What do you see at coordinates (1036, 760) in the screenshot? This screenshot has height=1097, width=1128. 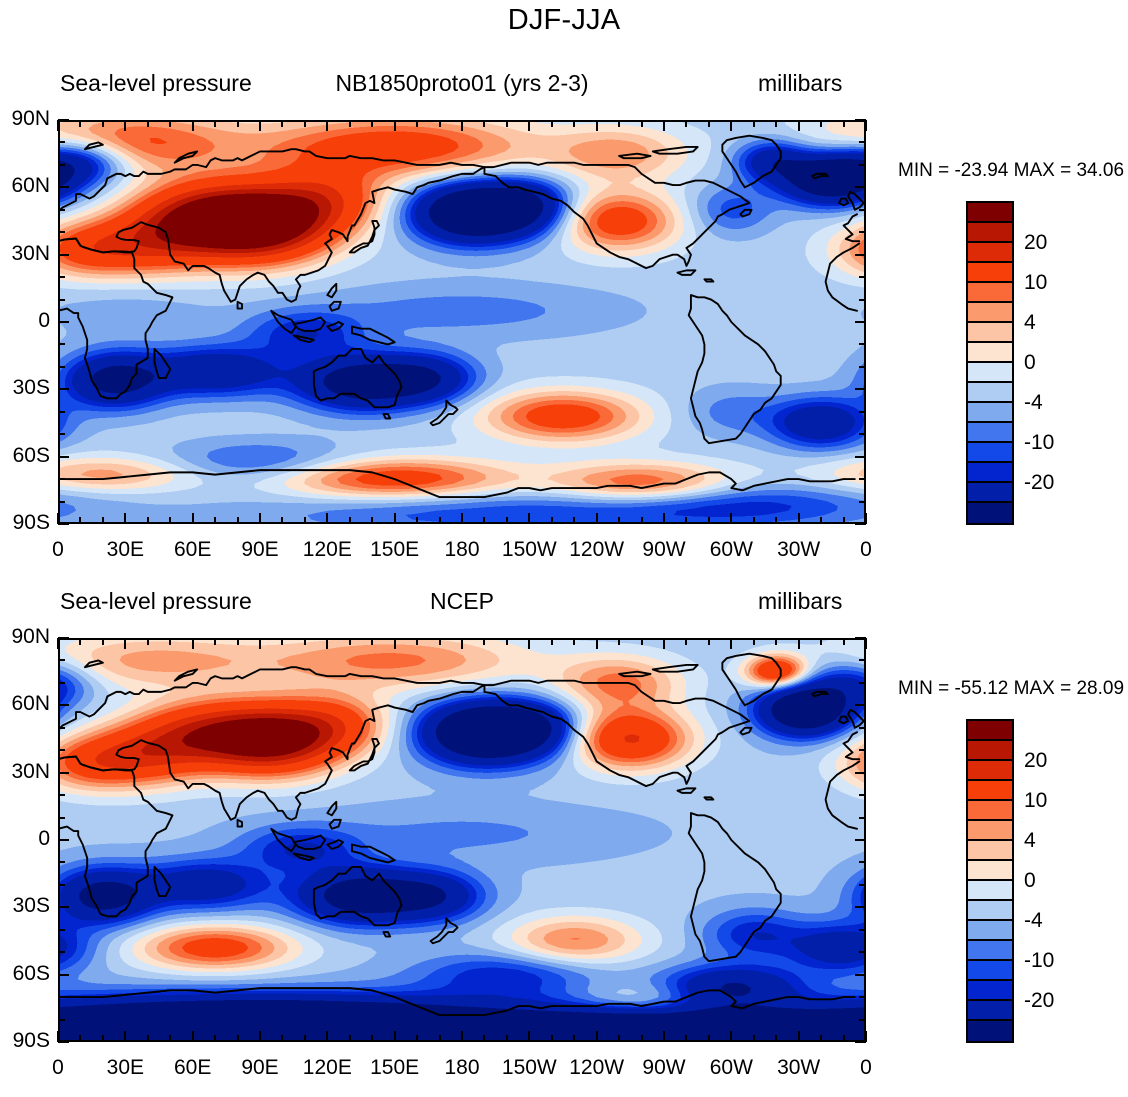 I see `colorbar-tick-label: 20` at bounding box center [1036, 760].